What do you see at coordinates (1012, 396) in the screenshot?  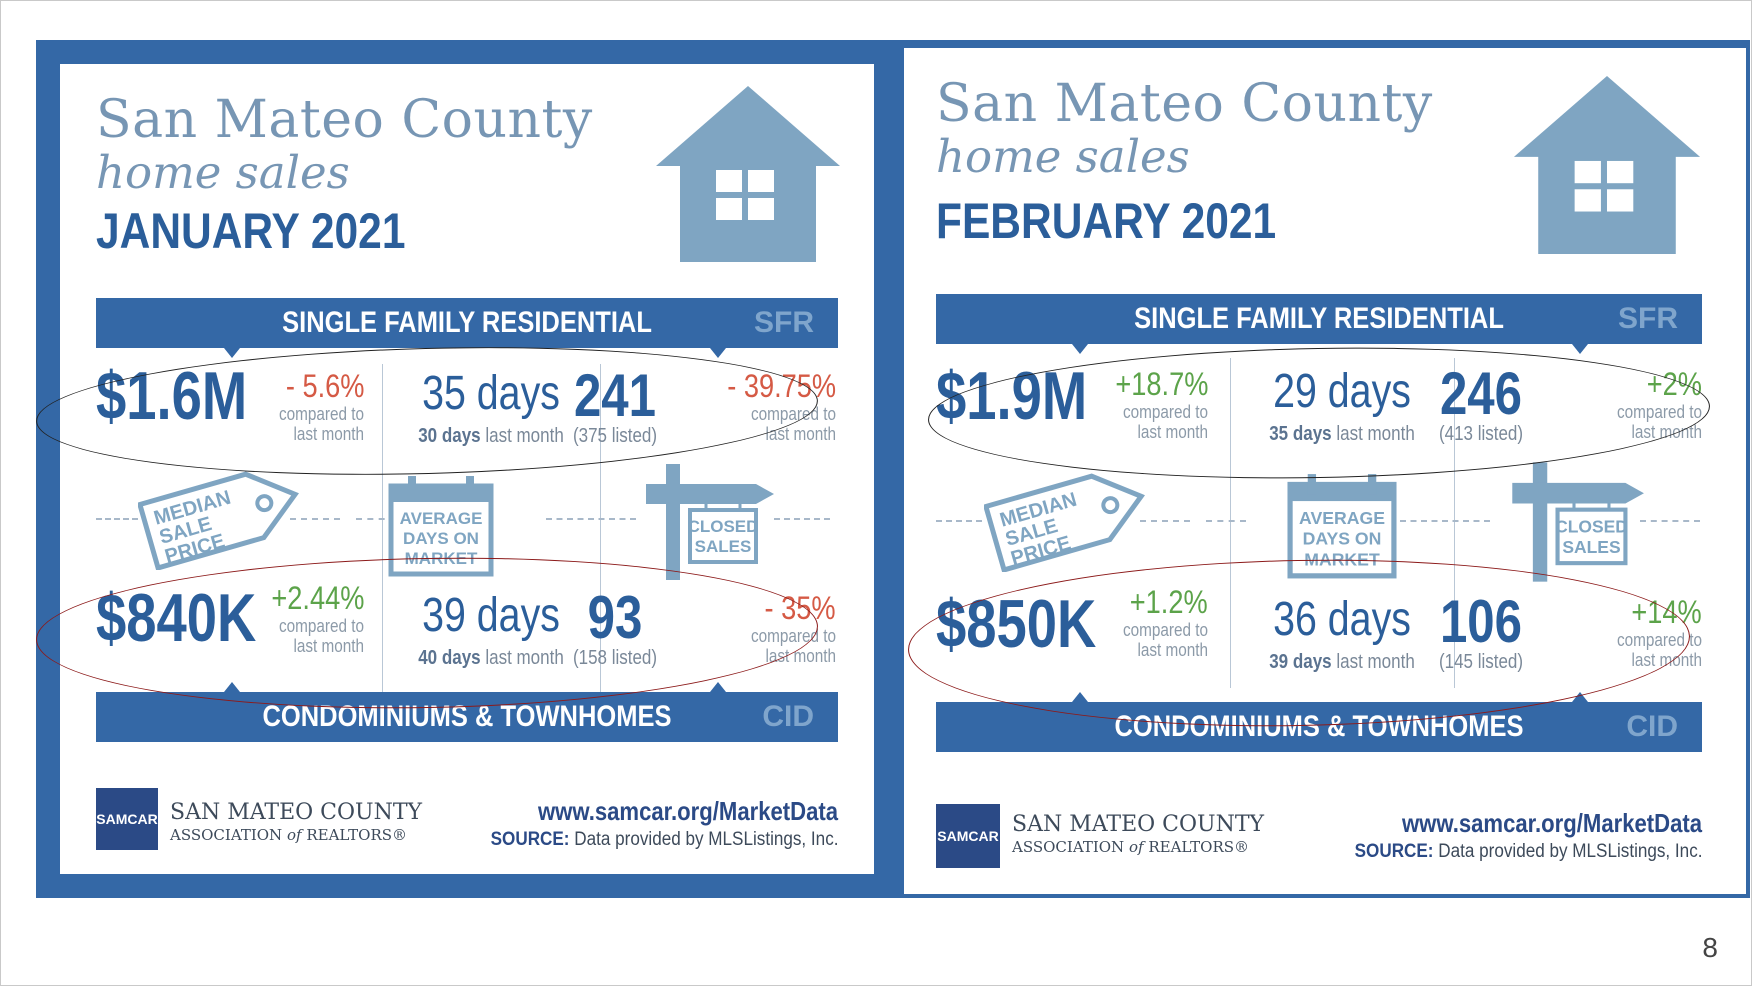 I see `sfr-median-price: $1.9M` at bounding box center [1012, 396].